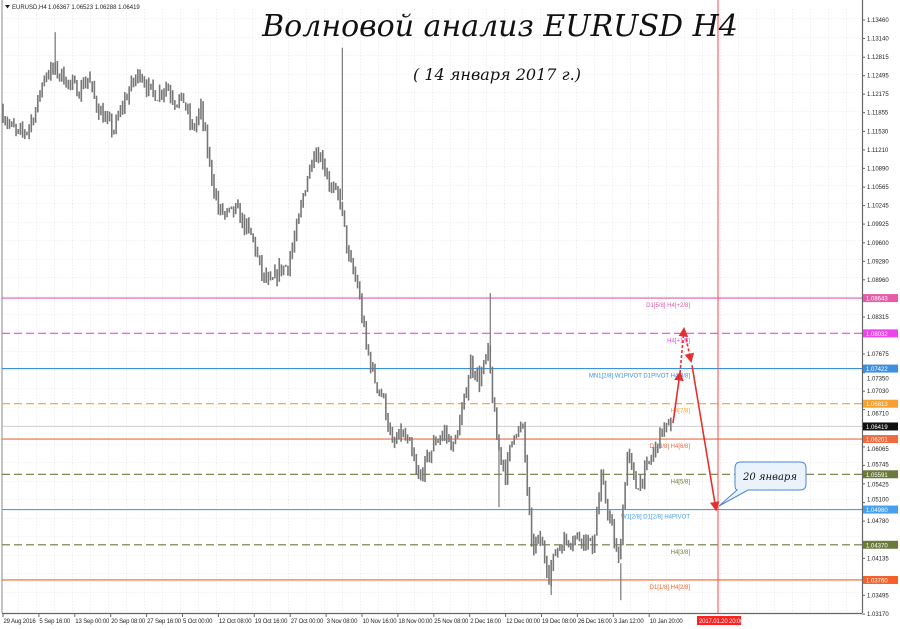  I want to click on marker-time-text: 2017.01.20 20:00, so click(721, 622).